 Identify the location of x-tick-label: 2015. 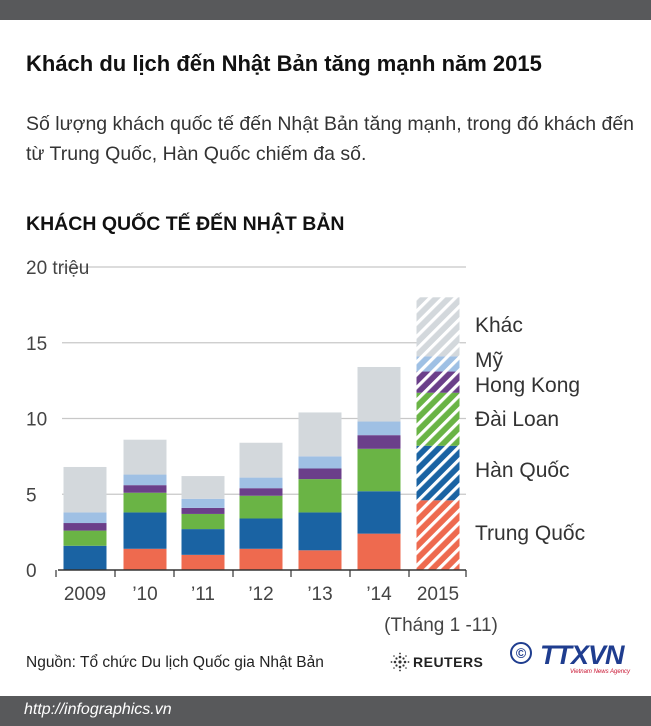
(438, 594).